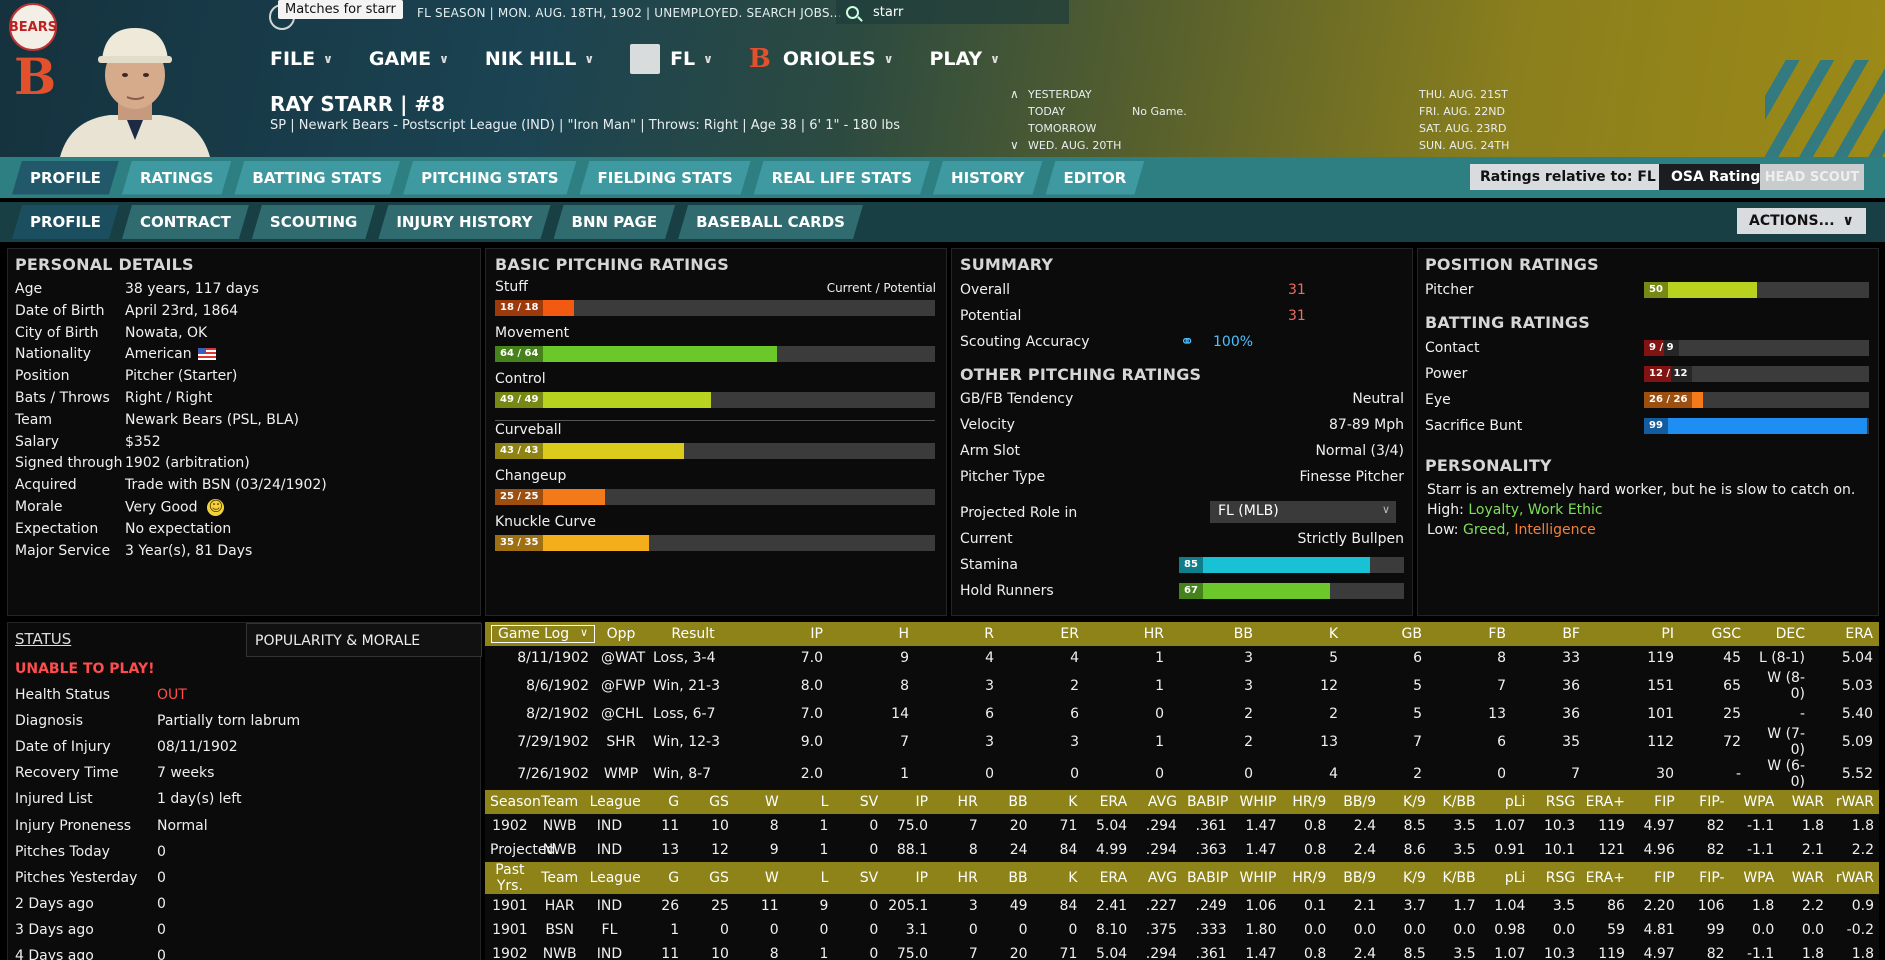 This screenshot has width=1885, height=960. What do you see at coordinates (1779, 634) in the screenshot?
I see `column-header: DEC` at bounding box center [1779, 634].